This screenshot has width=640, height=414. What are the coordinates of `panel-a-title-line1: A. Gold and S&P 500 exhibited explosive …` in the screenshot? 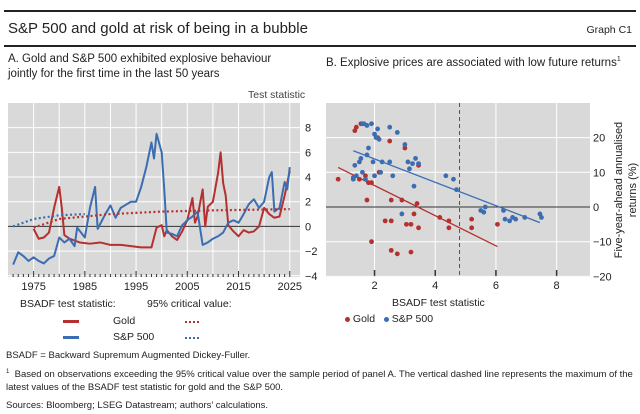 It's located at (140, 59).